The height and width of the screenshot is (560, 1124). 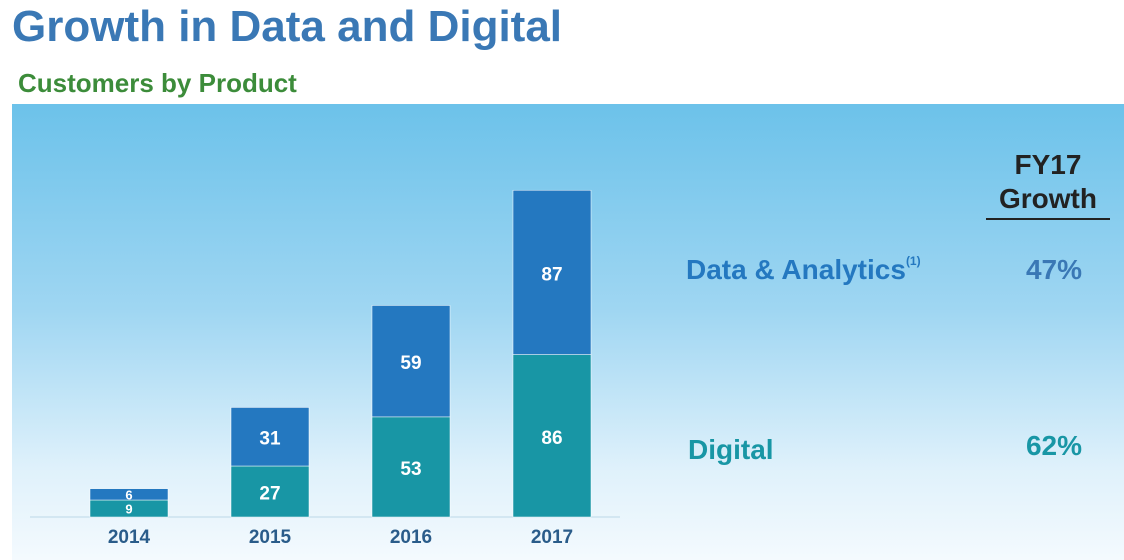 I want to click on x-tick-label-2015: 2015, so click(x=270, y=537).